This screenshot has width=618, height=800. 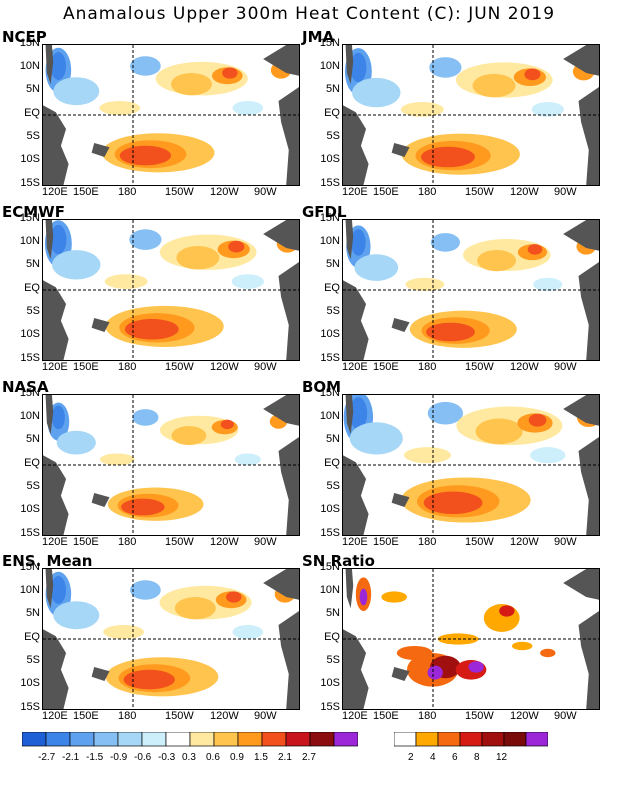 What do you see at coordinates (548, 284) in the screenshot?
I see `cool-patch-east` at bounding box center [548, 284].